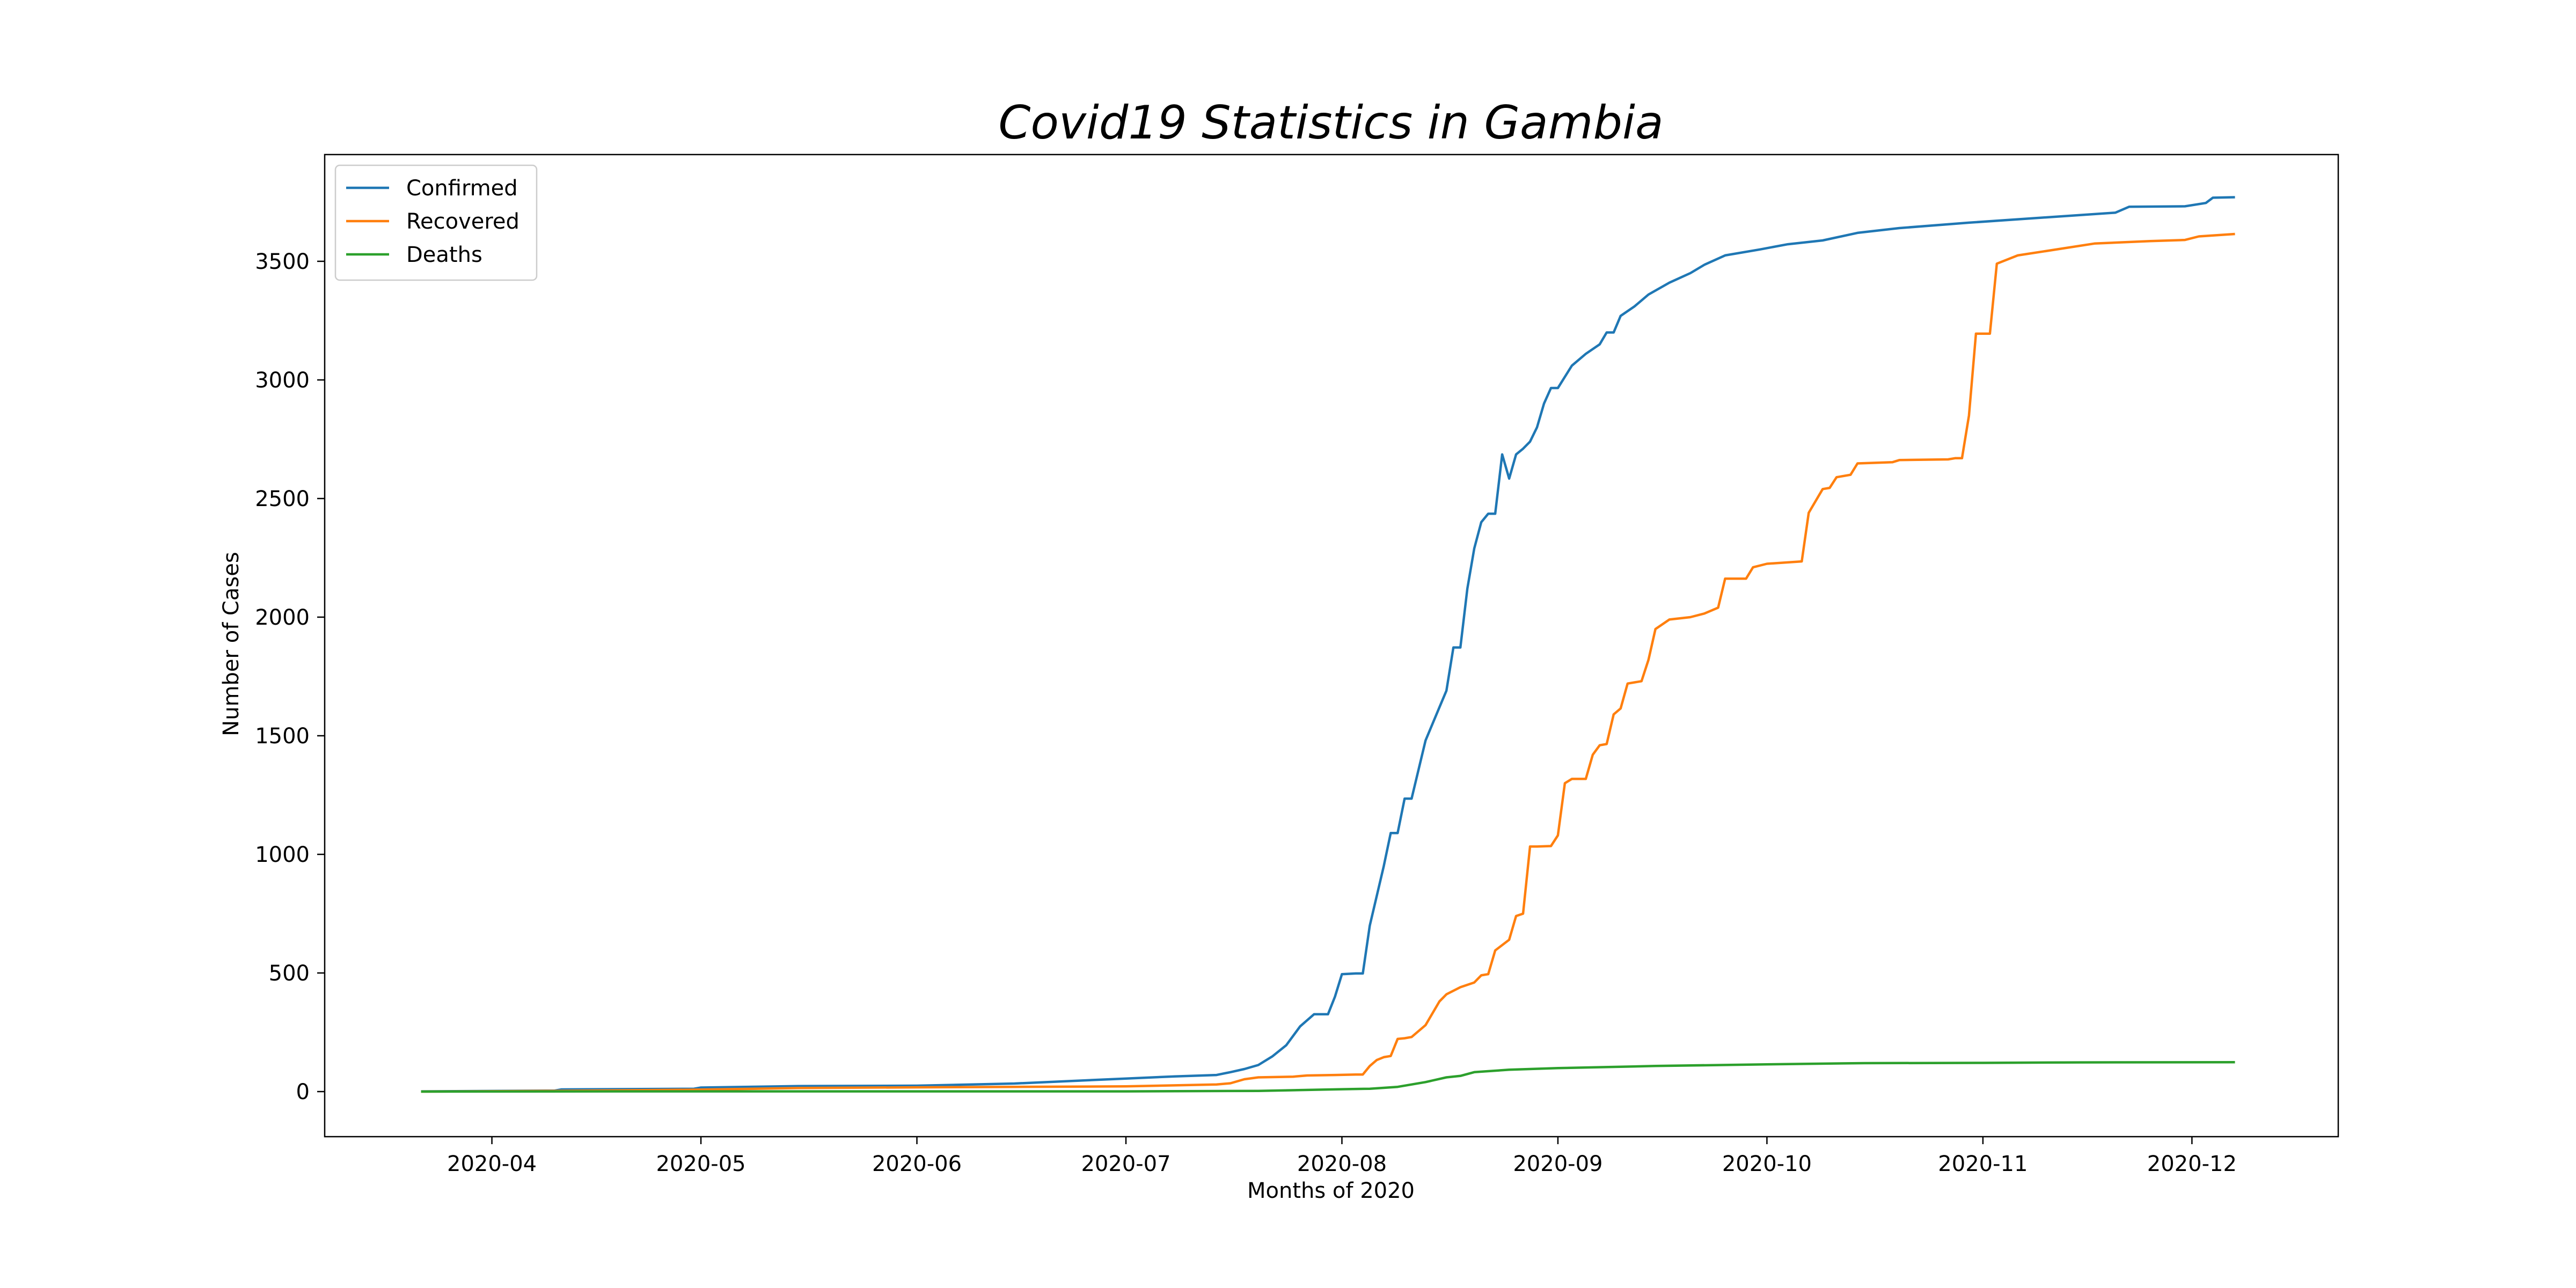  What do you see at coordinates (282, 617) in the screenshot?
I see `y-tick-label: 2000` at bounding box center [282, 617].